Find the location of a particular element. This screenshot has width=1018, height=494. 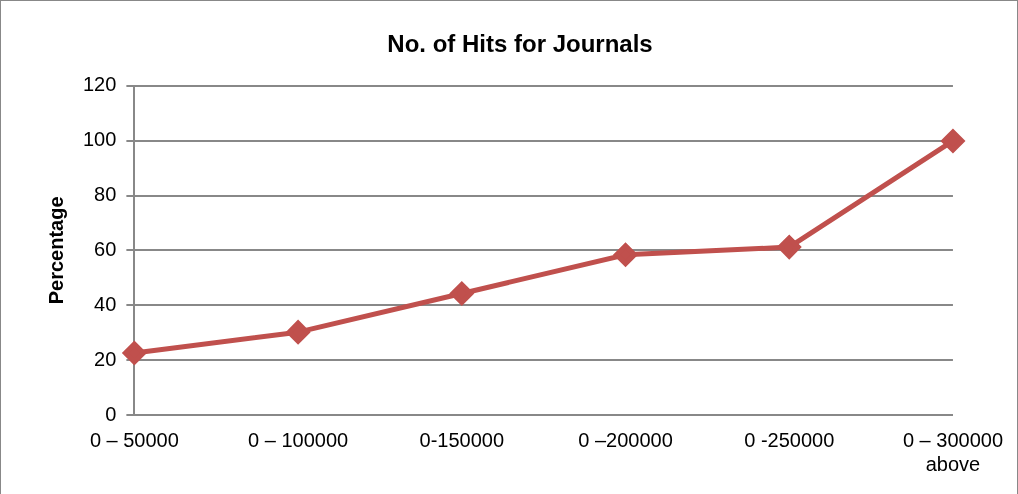

y-axis-title: Percentage is located at coordinates (55, 250).